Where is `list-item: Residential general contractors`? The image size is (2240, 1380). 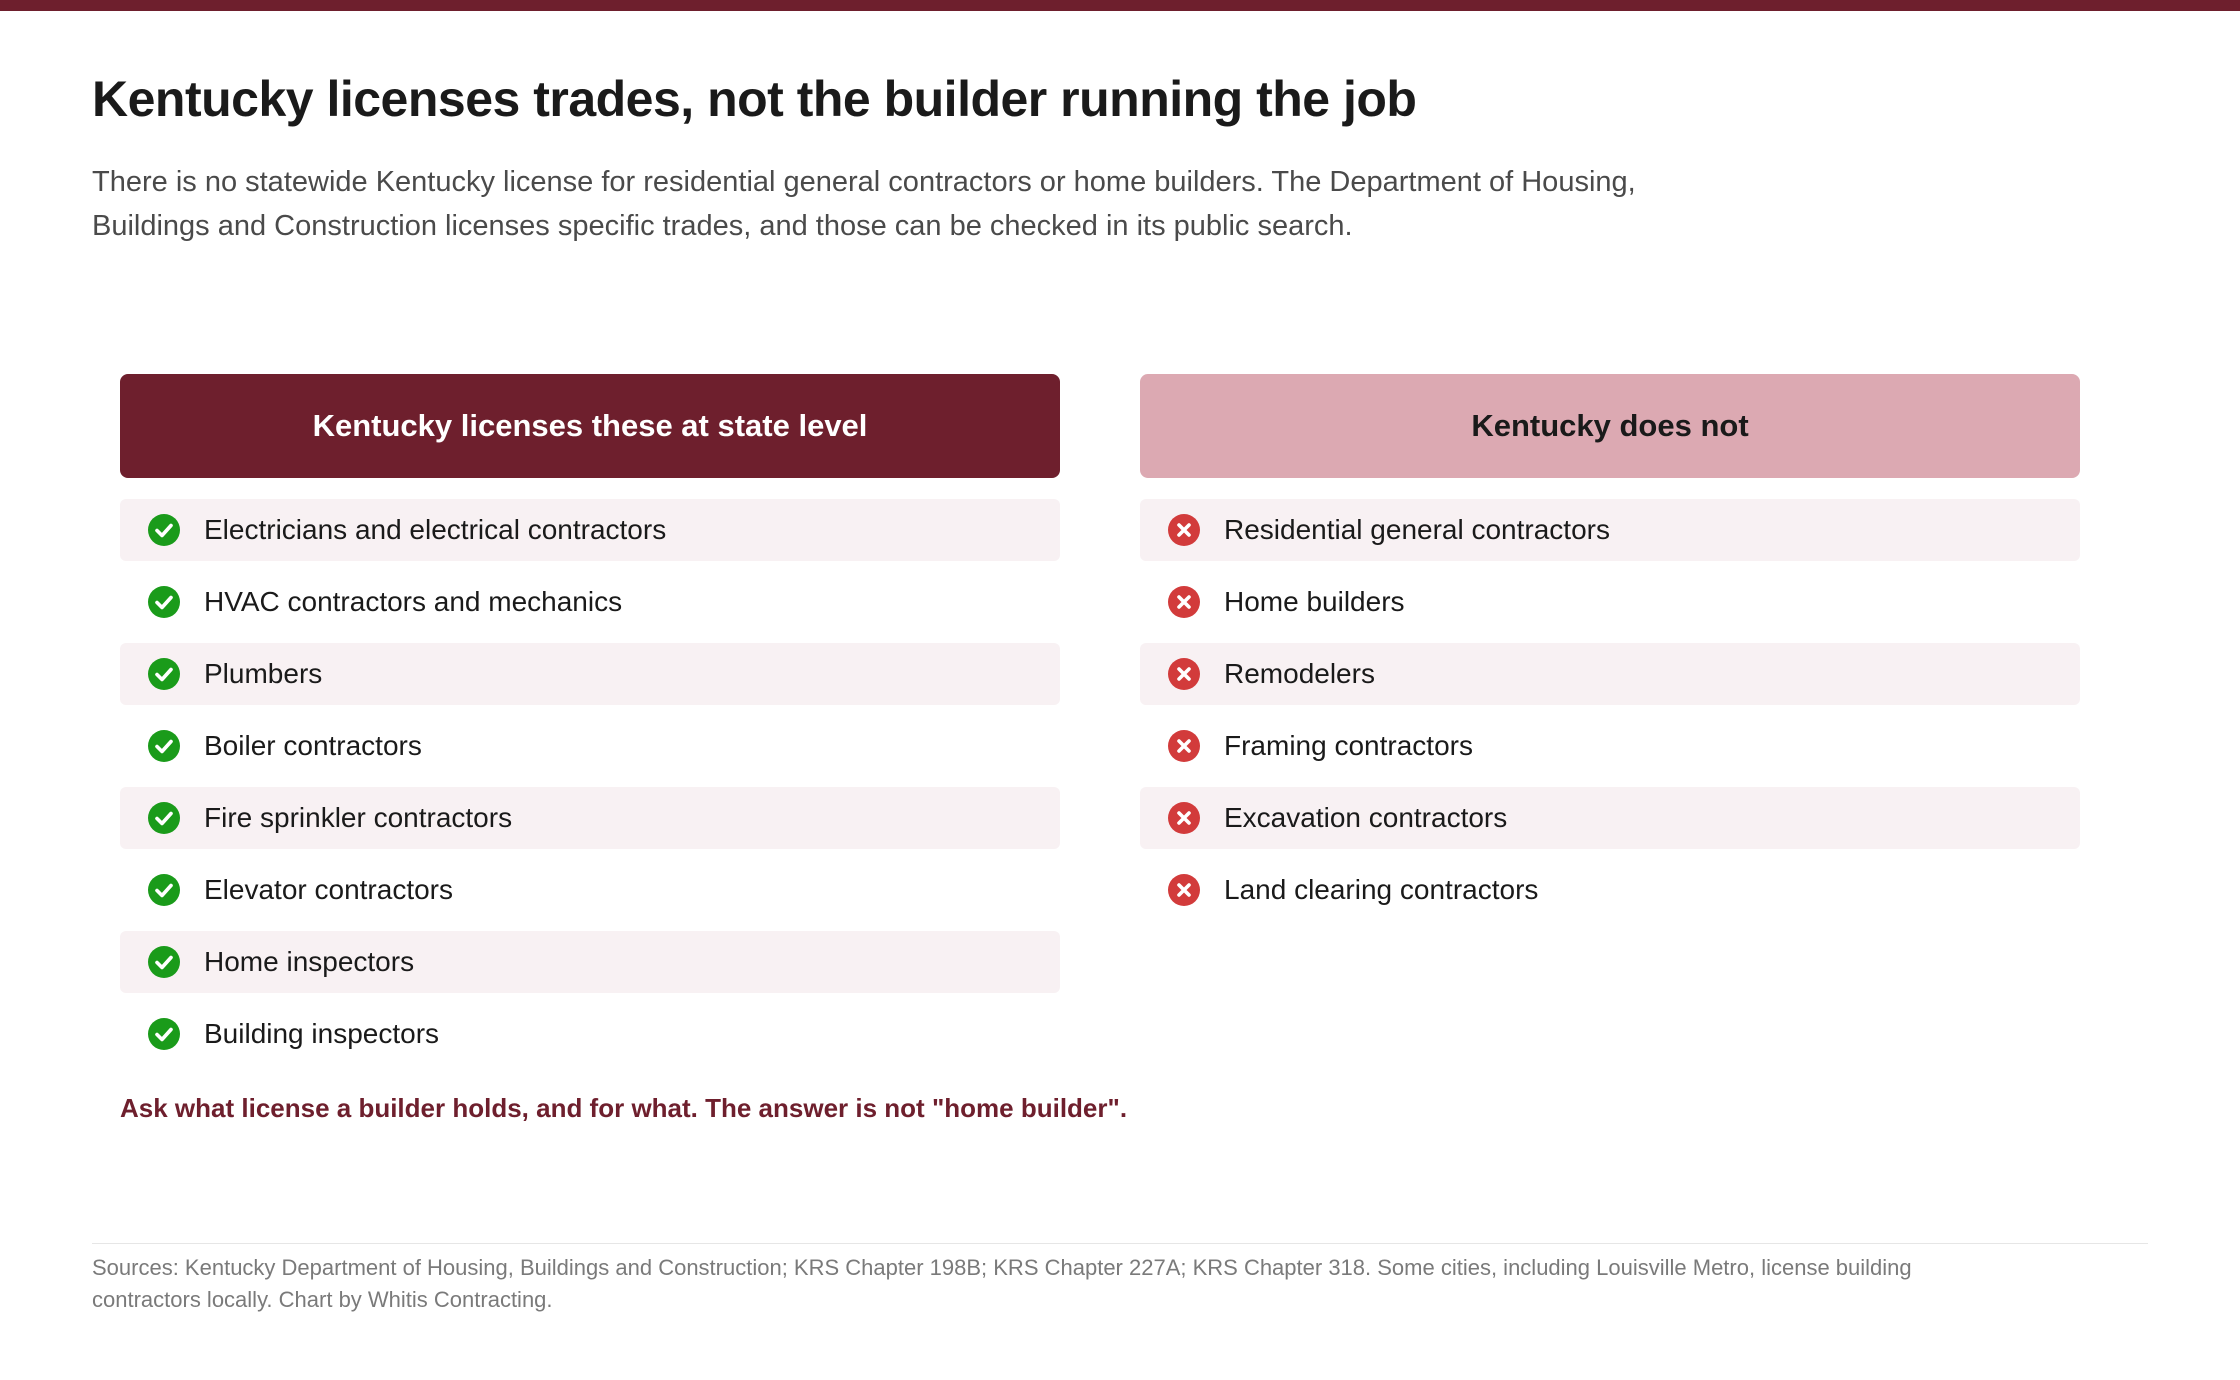
list-item: Residential general contractors is located at coordinates (1610, 530).